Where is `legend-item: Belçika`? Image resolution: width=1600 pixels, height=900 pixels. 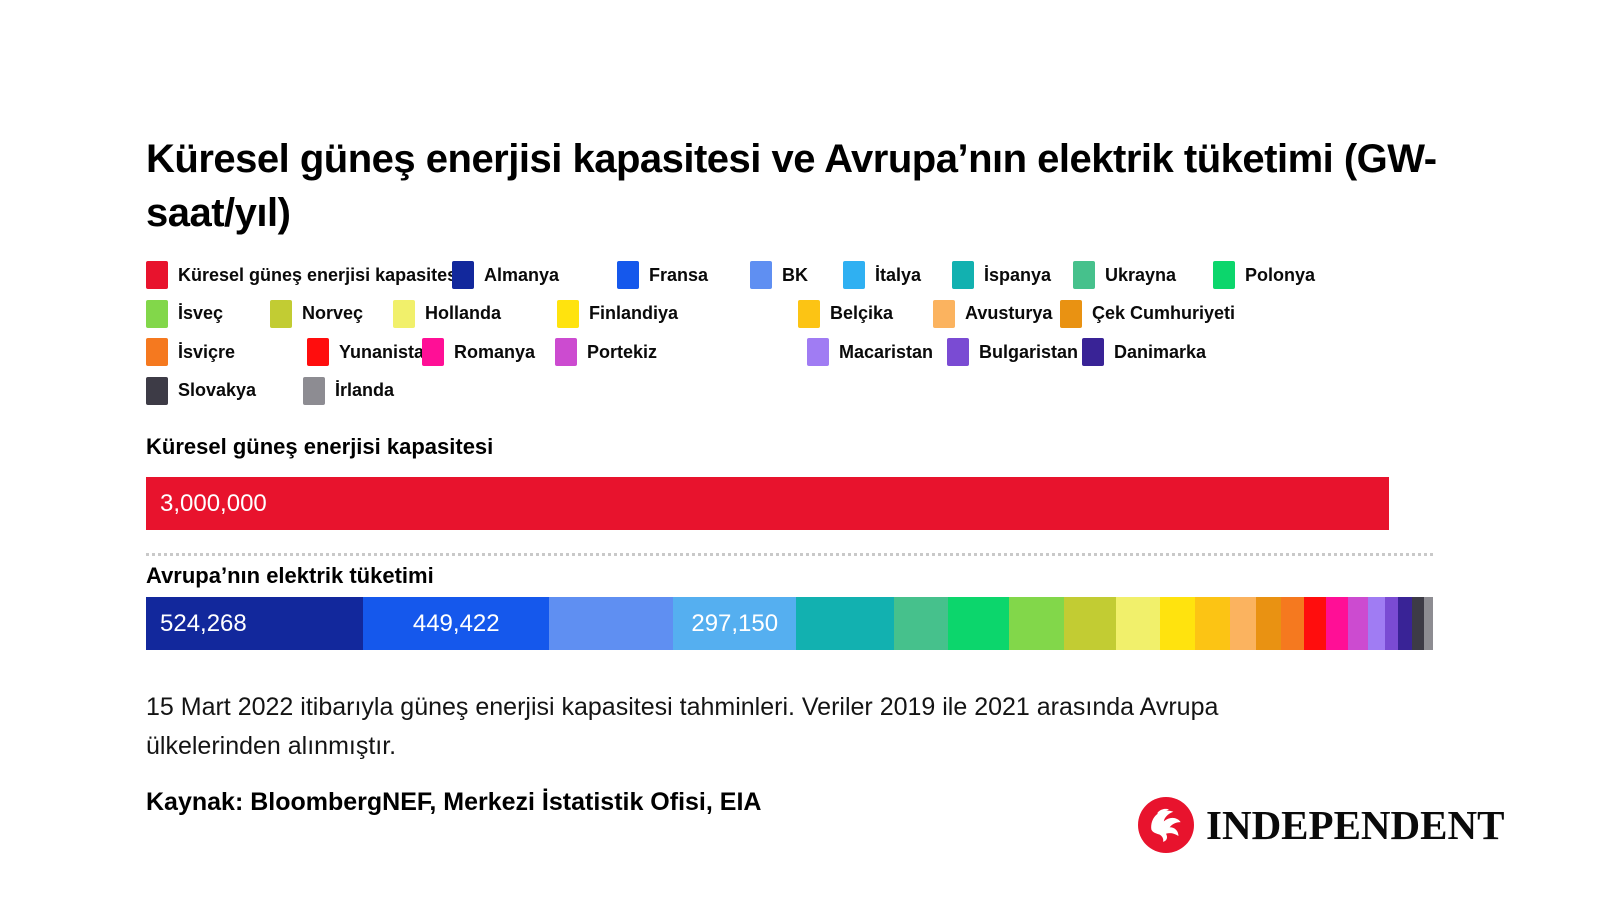 legend-item: Belçika is located at coordinates (845, 314).